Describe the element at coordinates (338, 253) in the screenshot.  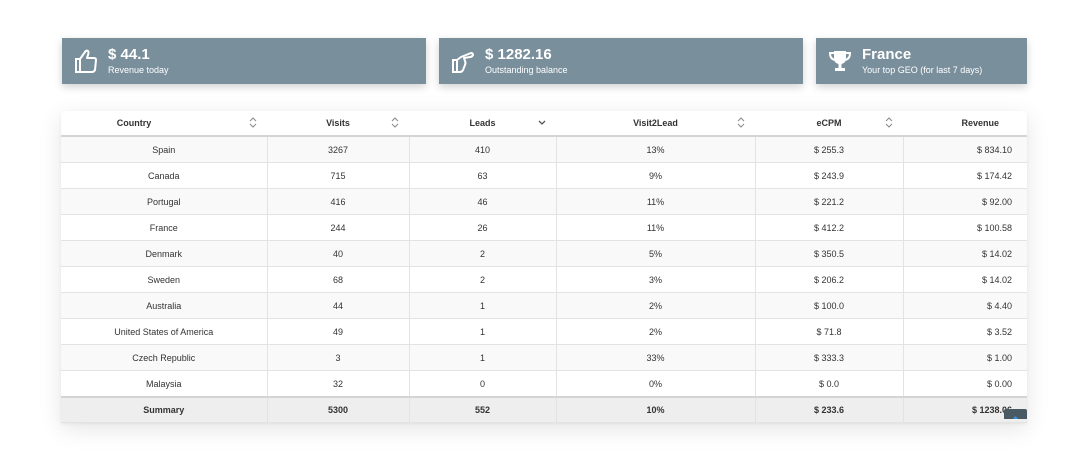
I see `cell-visits: 40` at that location.